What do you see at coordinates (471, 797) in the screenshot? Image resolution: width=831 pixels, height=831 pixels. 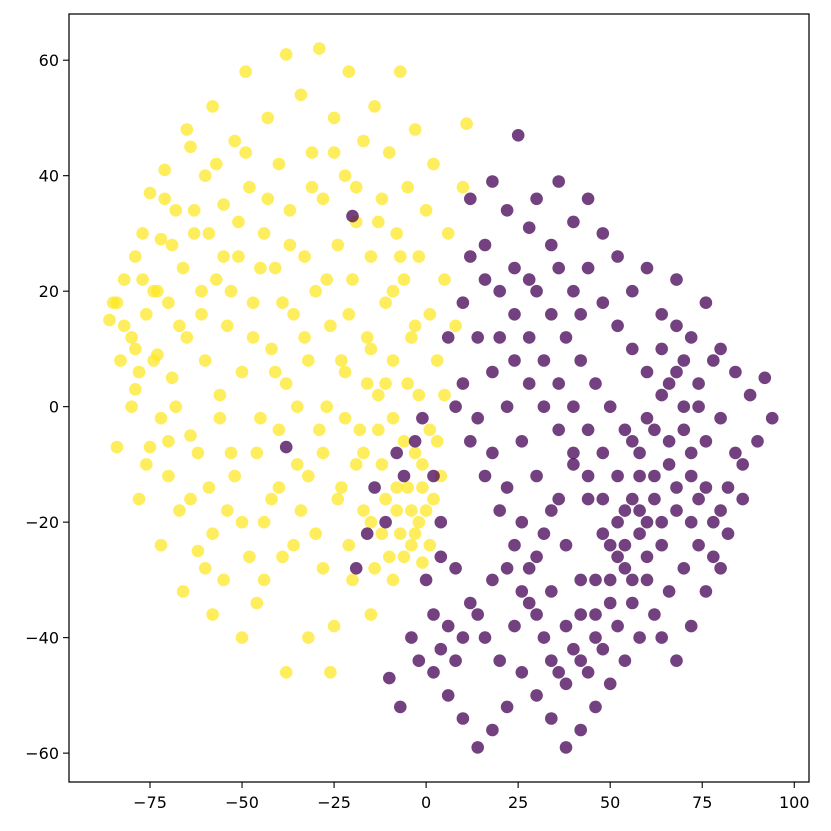 I see `x-axis: −75 −50 −25 0 25 50 75 100` at bounding box center [471, 797].